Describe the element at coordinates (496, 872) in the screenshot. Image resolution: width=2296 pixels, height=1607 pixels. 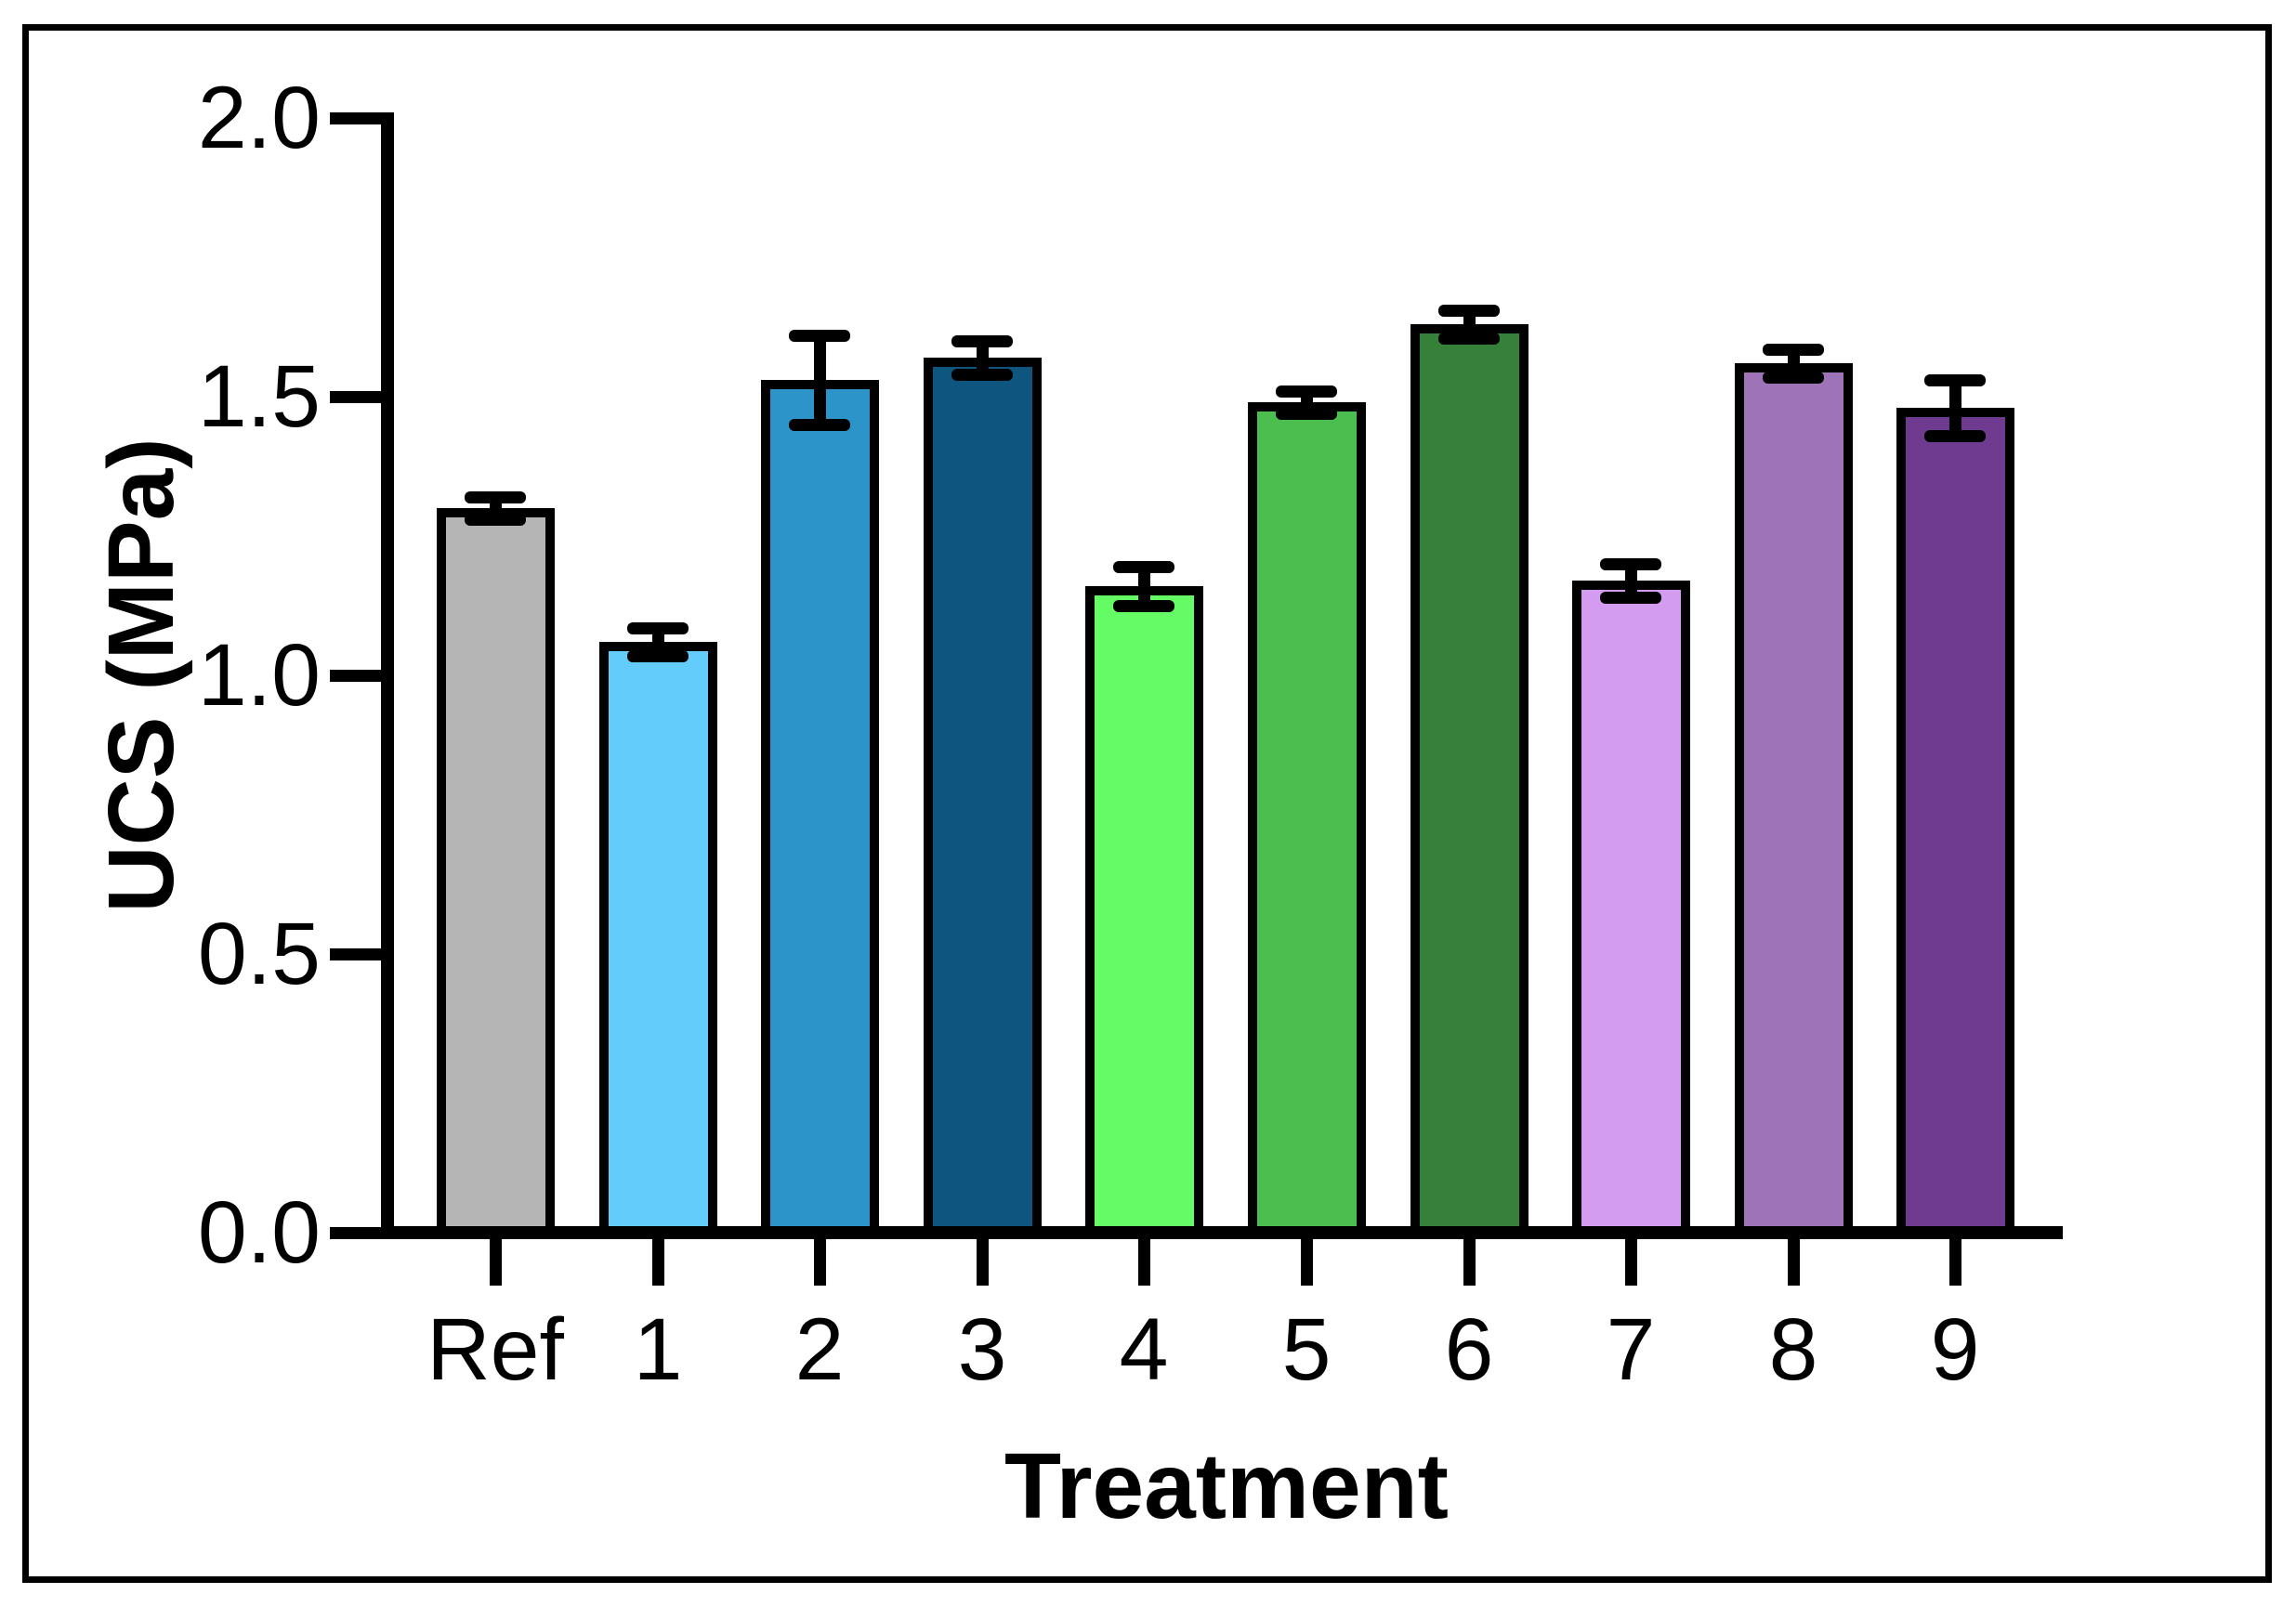
I see `bar-ref` at that location.